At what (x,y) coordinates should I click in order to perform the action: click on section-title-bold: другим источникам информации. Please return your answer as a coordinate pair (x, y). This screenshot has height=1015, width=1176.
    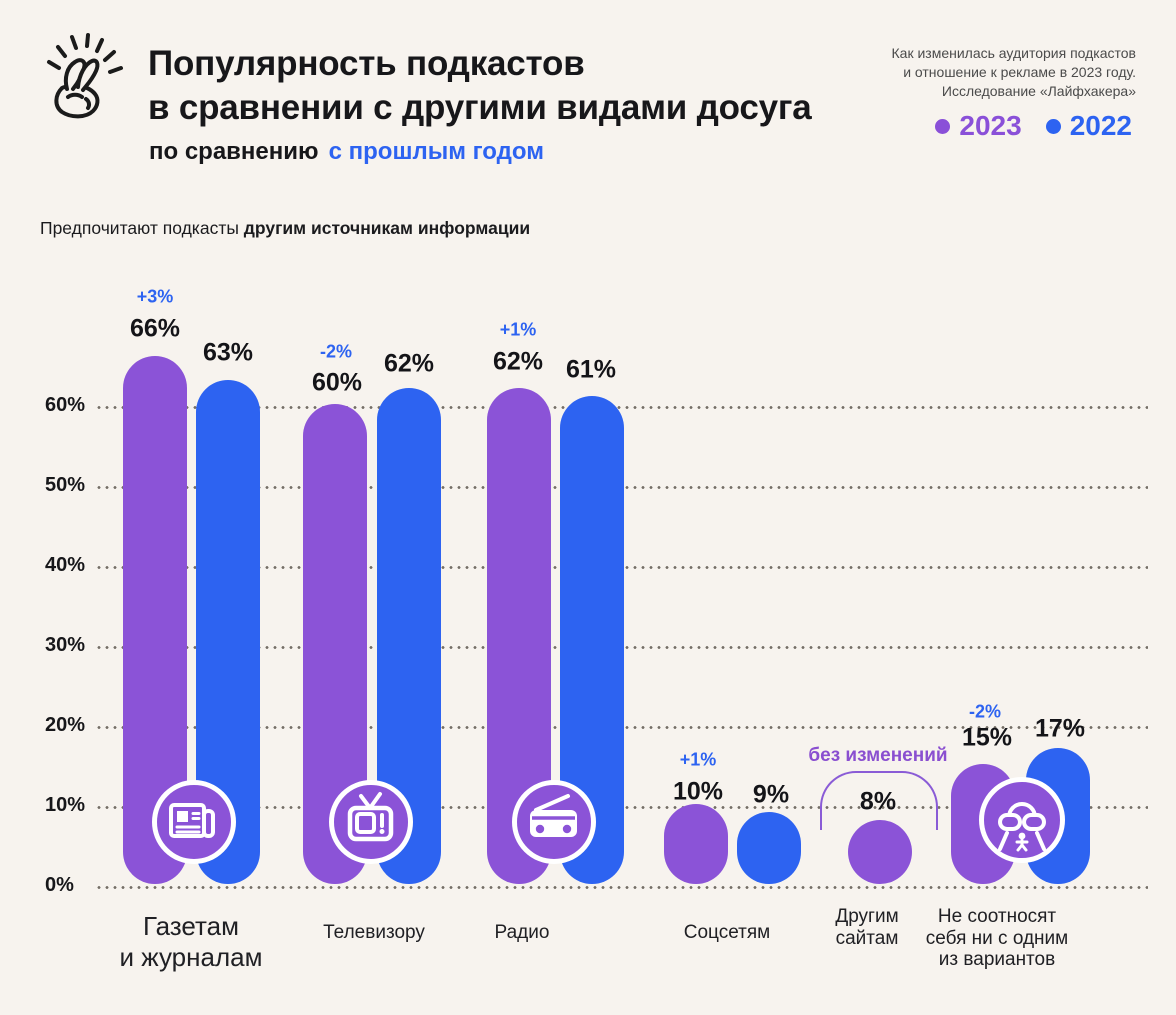
    Looking at the image, I should click on (387, 228).